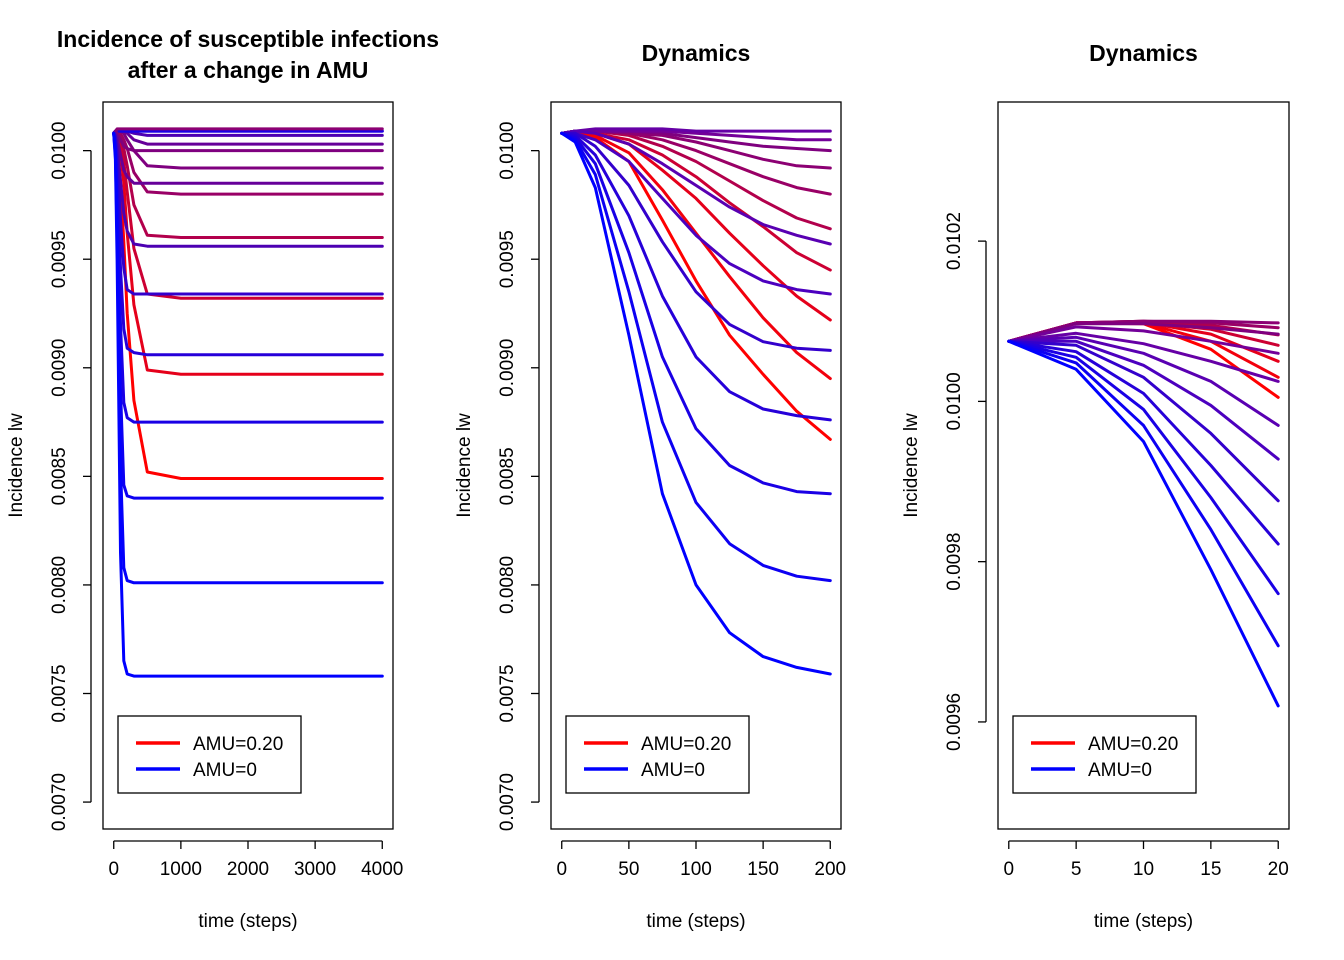 Image resolution: width=1344 pixels, height=960 pixels. What do you see at coordinates (248, 869) in the screenshot?
I see `x-tick-label: 2000` at bounding box center [248, 869].